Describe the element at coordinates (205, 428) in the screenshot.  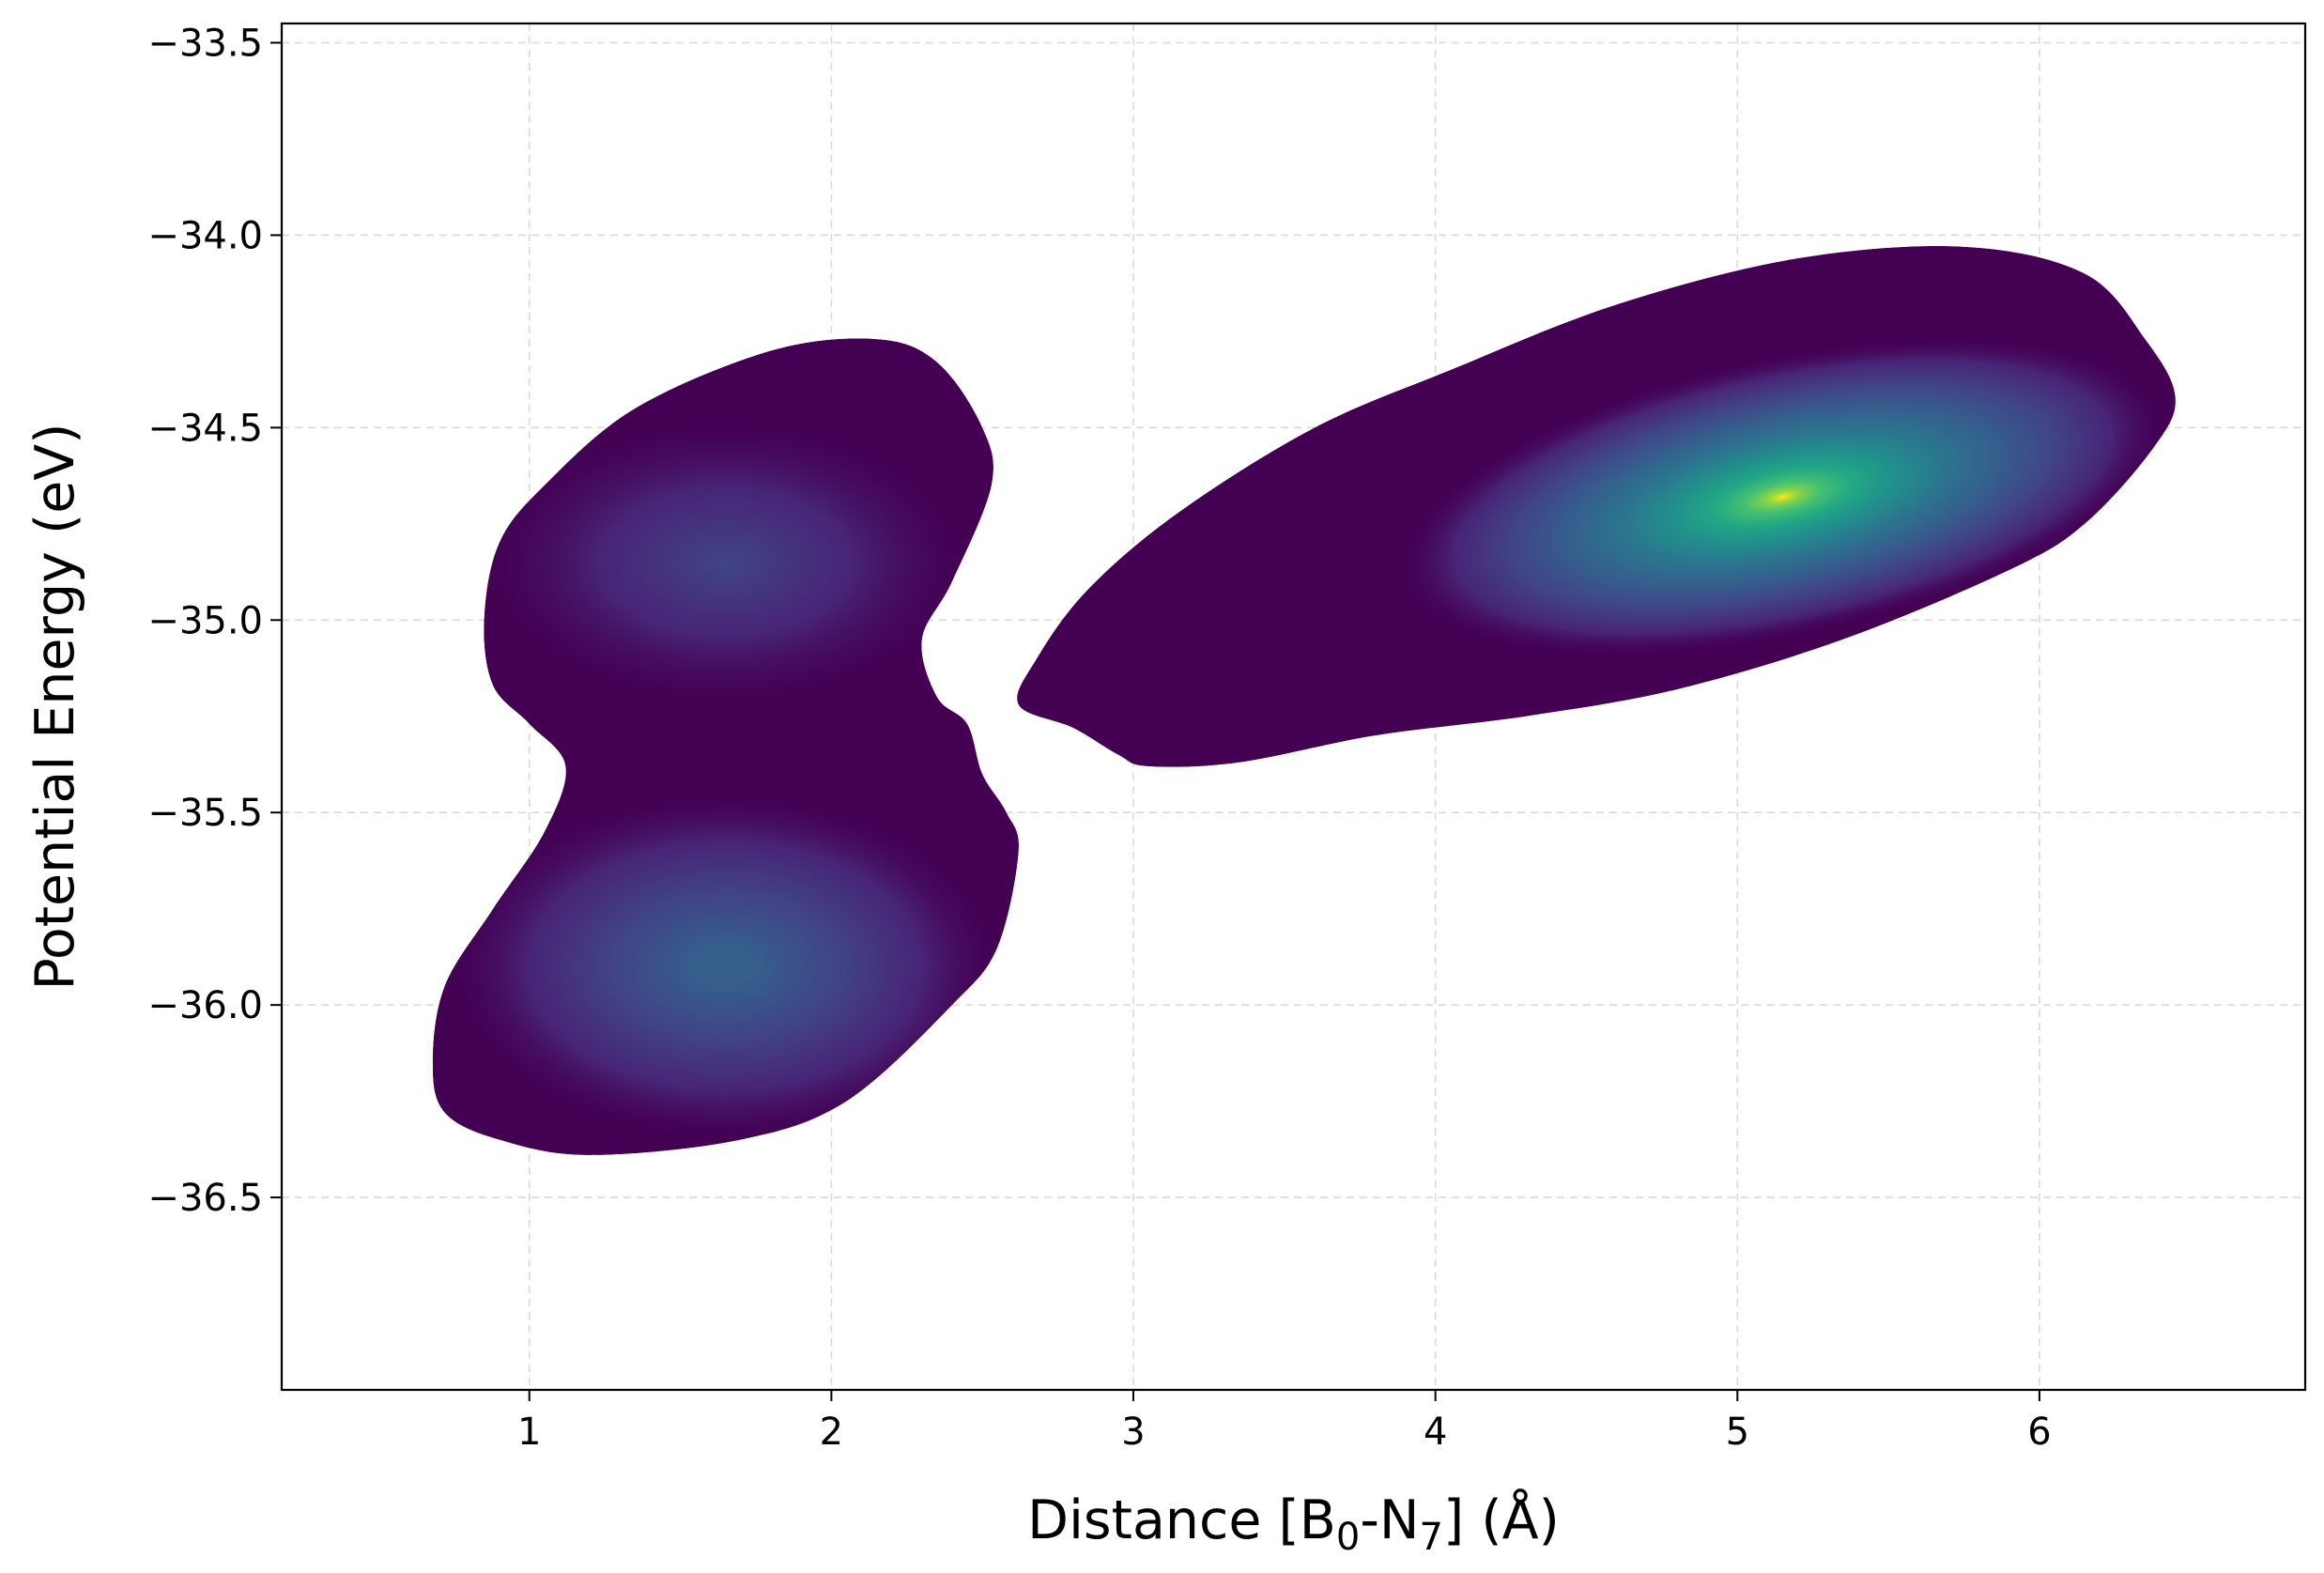
I see `y-tick-label: −34.5` at that location.